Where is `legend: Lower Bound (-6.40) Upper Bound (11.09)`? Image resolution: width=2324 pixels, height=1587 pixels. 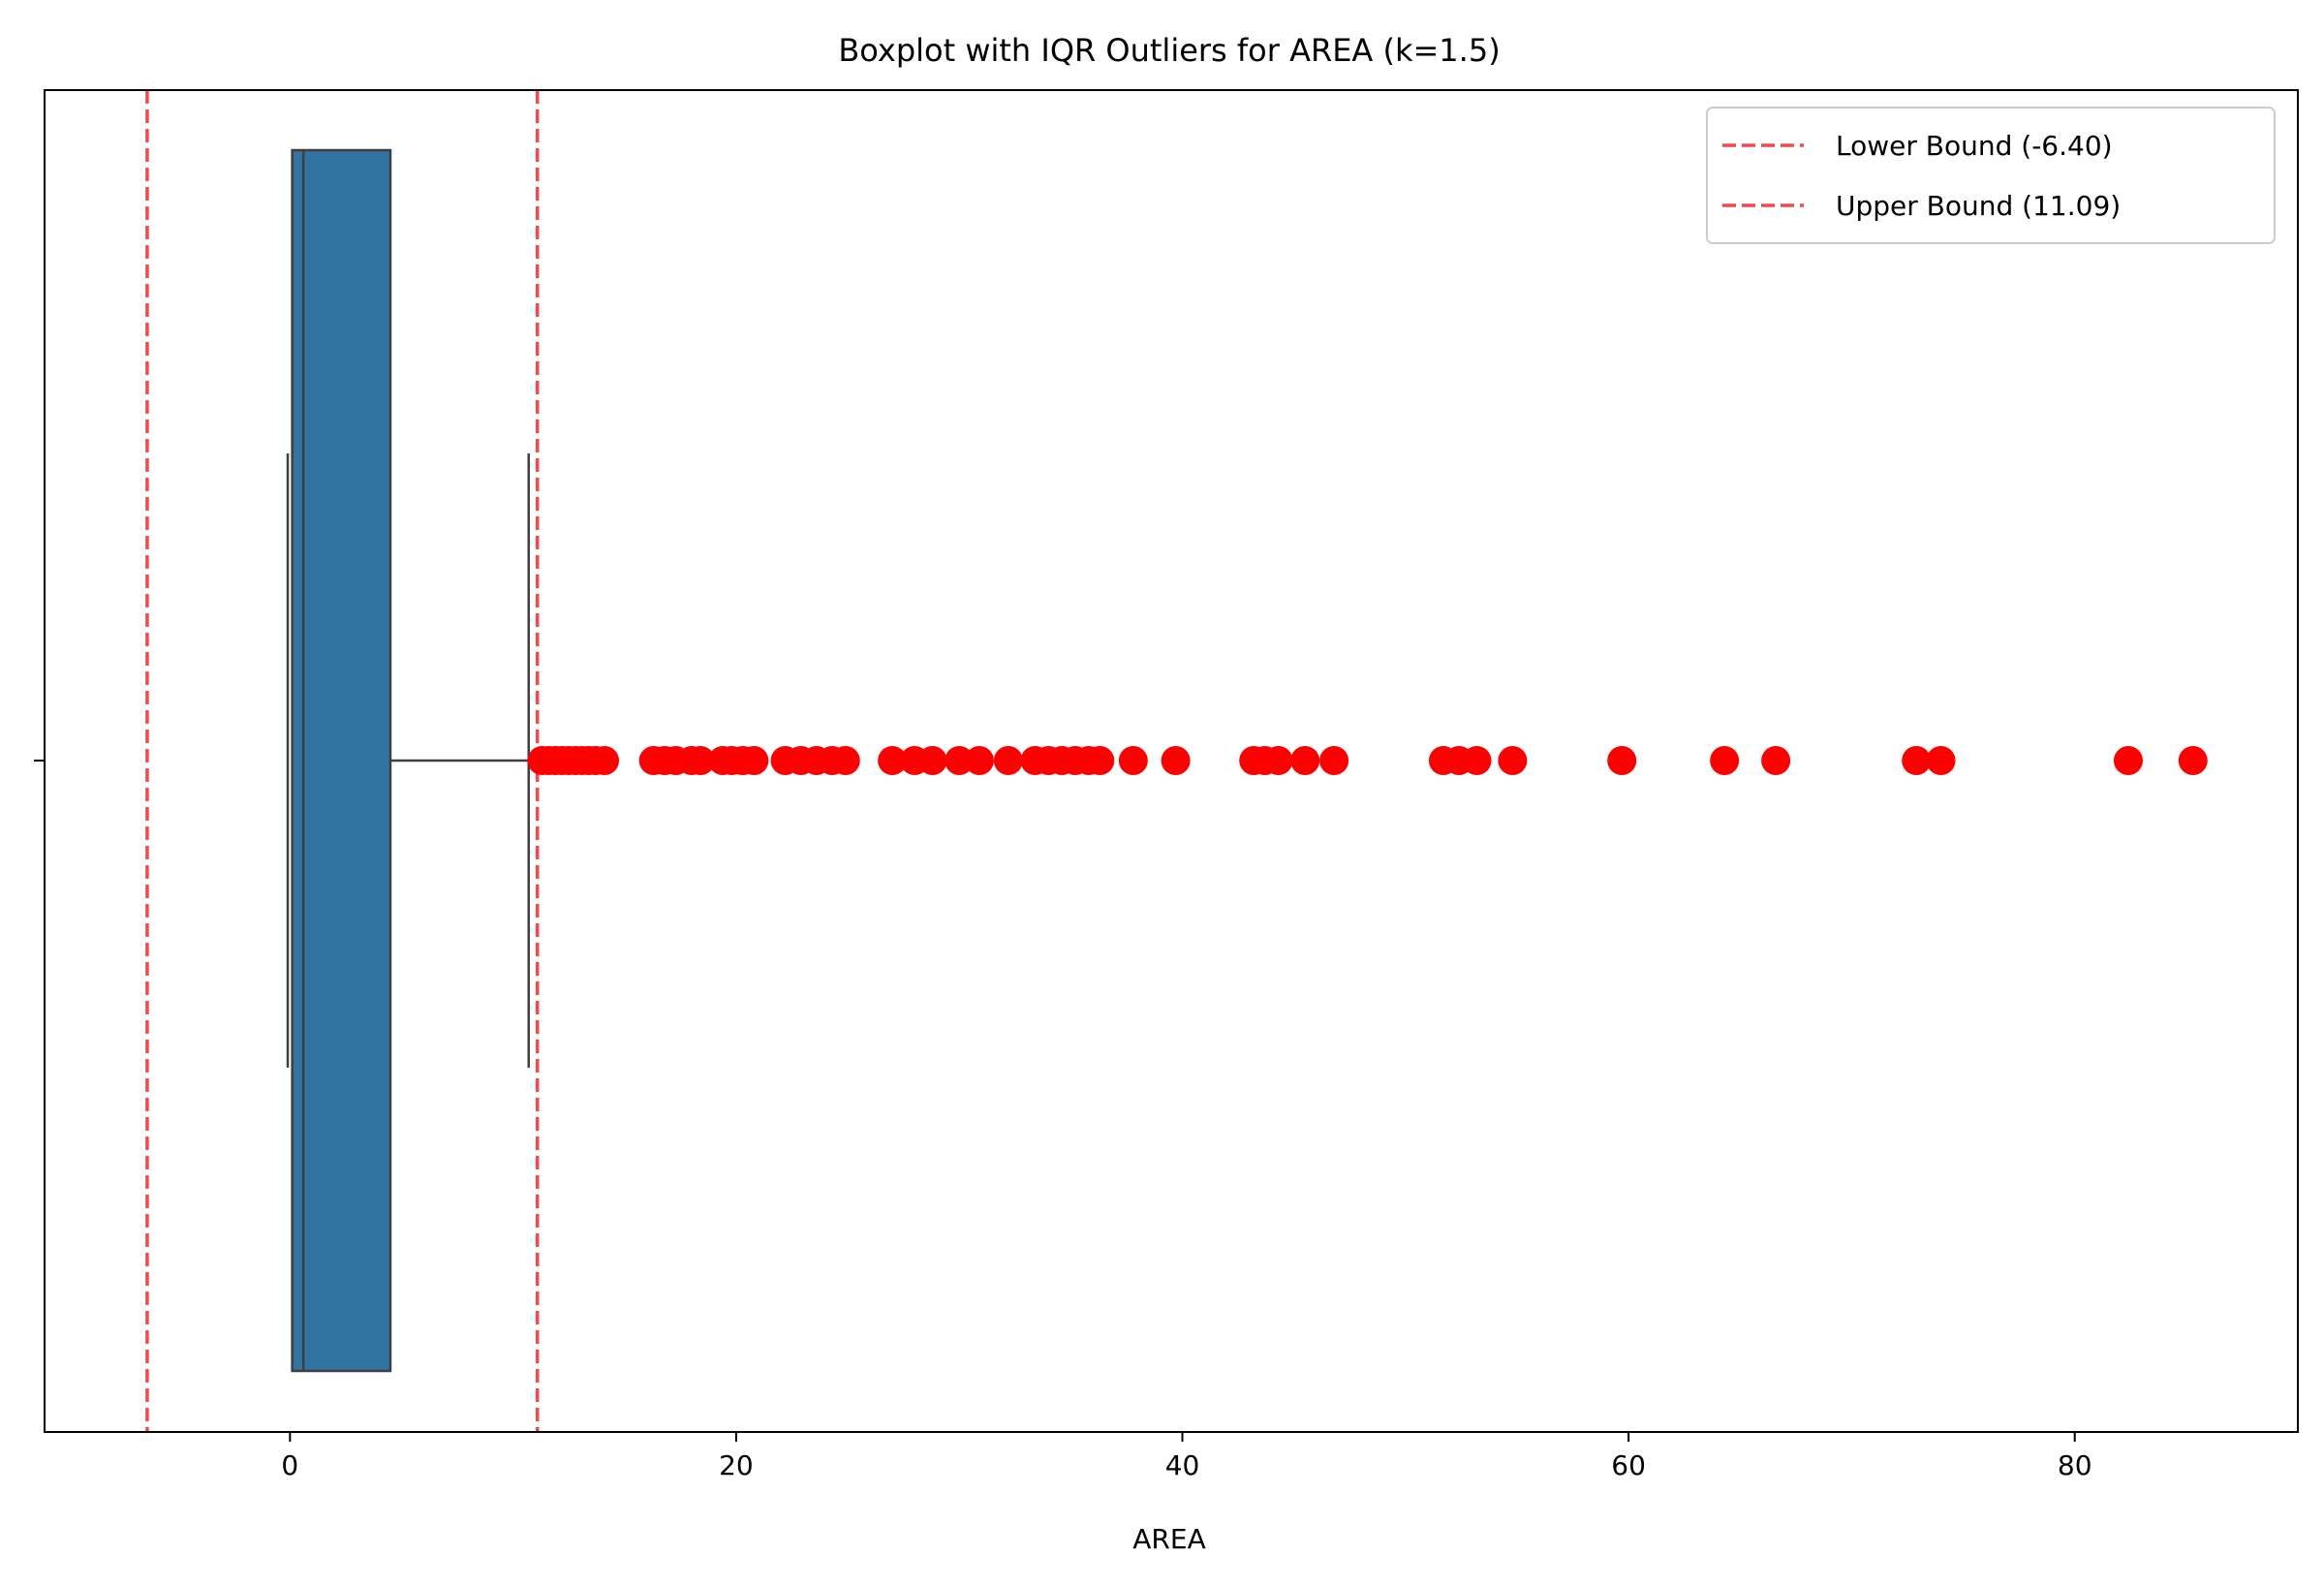
legend: Lower Bound (-6.40) Upper Bound (11.09) is located at coordinates (1991, 176).